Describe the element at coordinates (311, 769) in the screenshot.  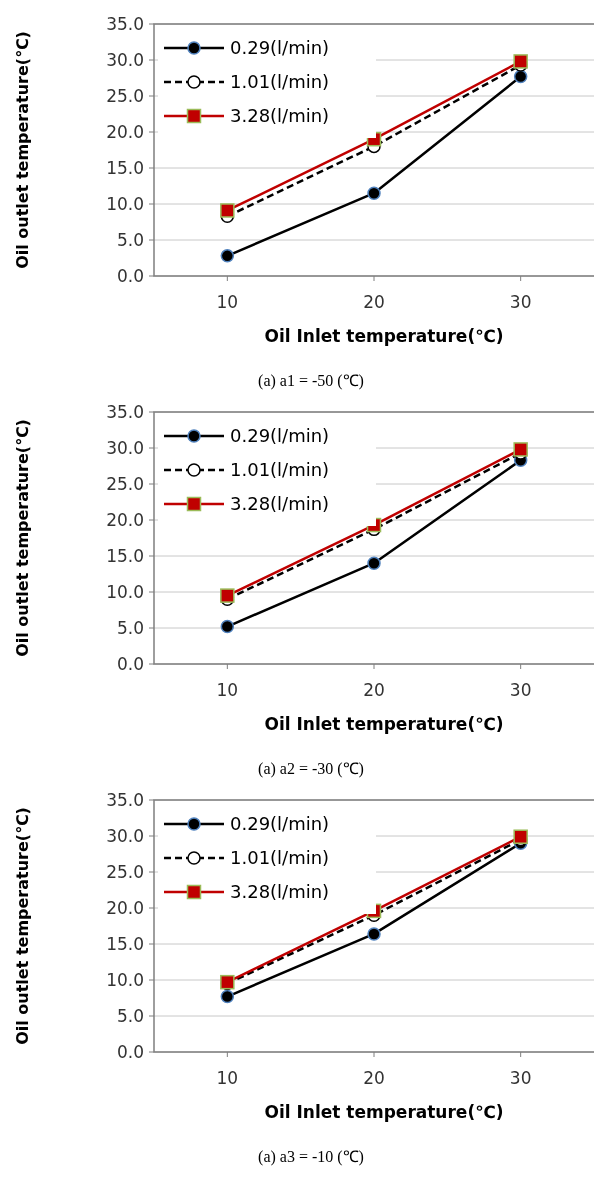
I see `text: (a) a2 = -30 (℃)` at that location.